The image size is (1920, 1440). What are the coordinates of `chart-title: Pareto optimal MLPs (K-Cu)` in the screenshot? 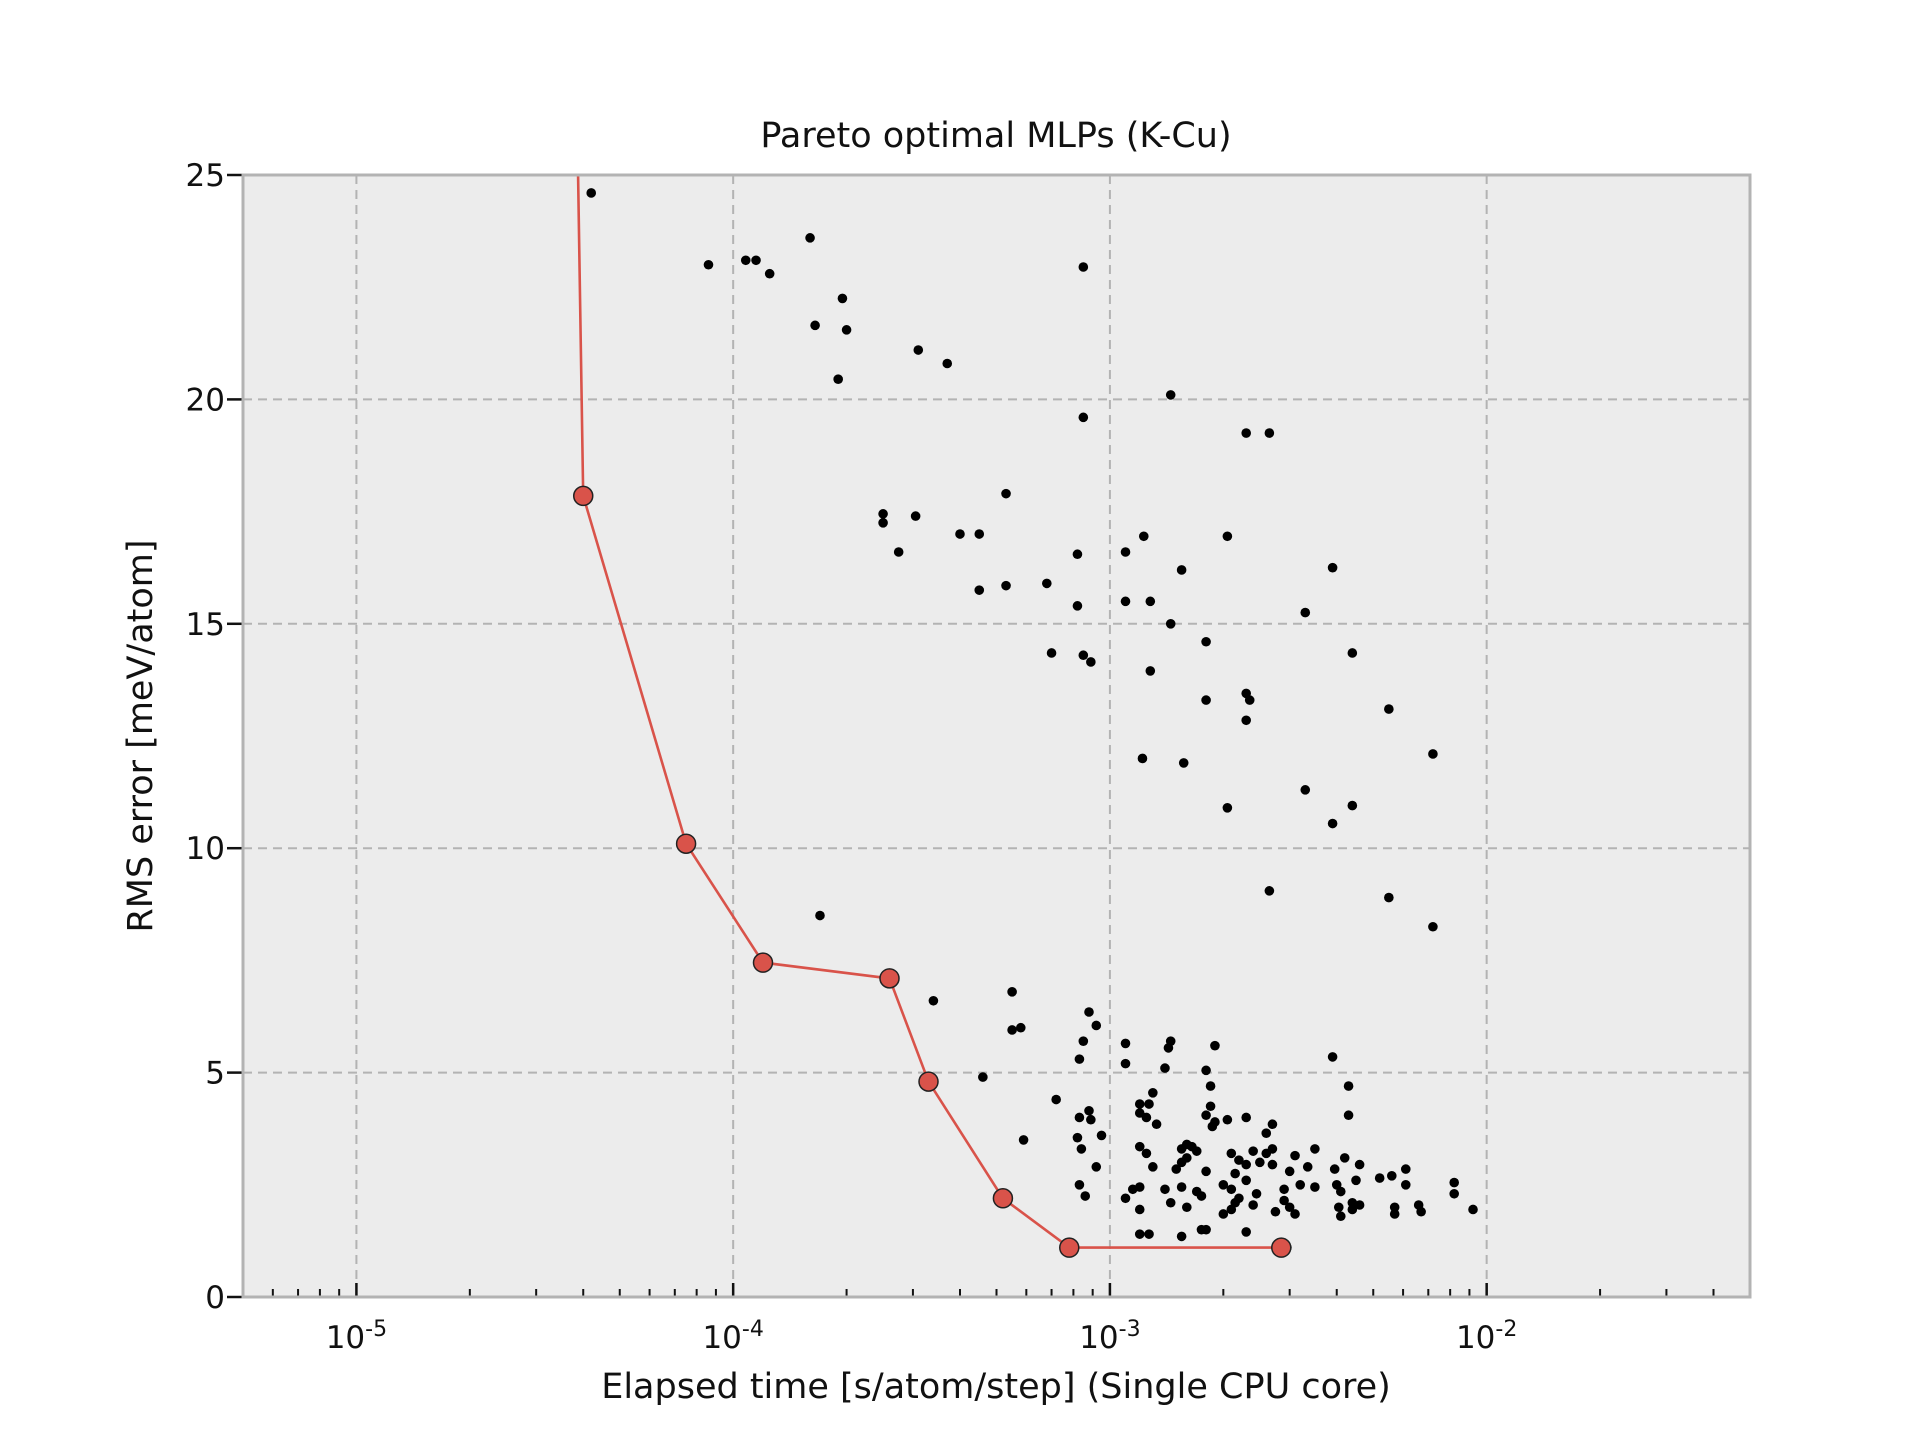 It's located at (995, 136).